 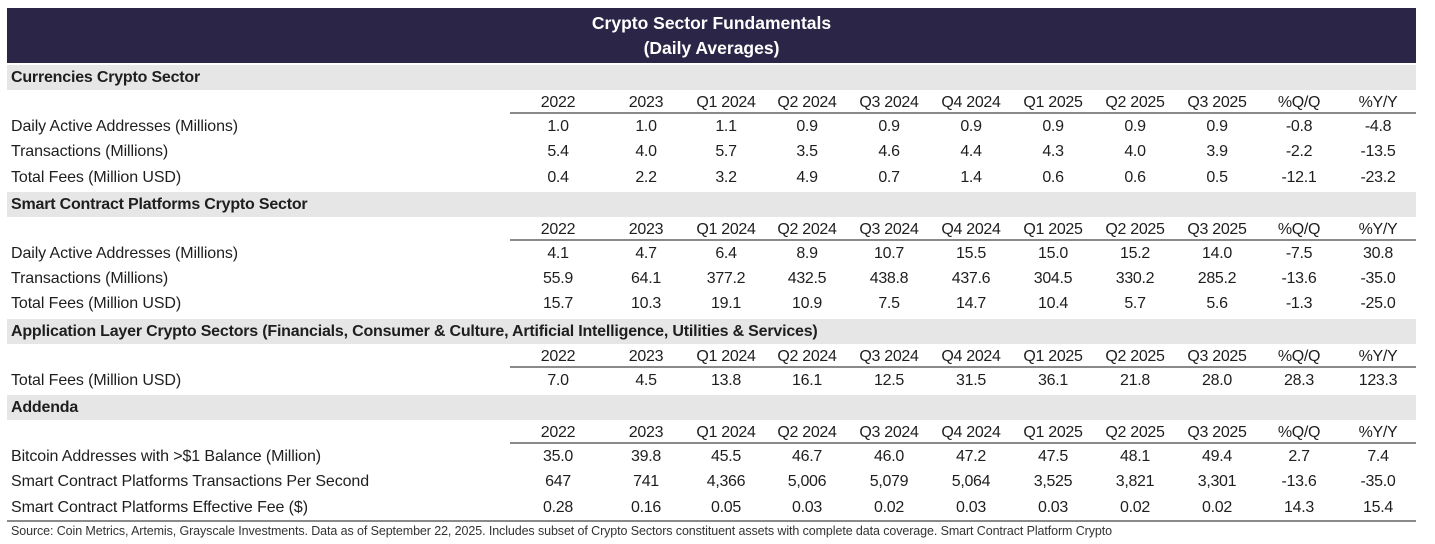 What do you see at coordinates (1378, 126) in the screenshot?
I see `table-cell: -4.8` at bounding box center [1378, 126].